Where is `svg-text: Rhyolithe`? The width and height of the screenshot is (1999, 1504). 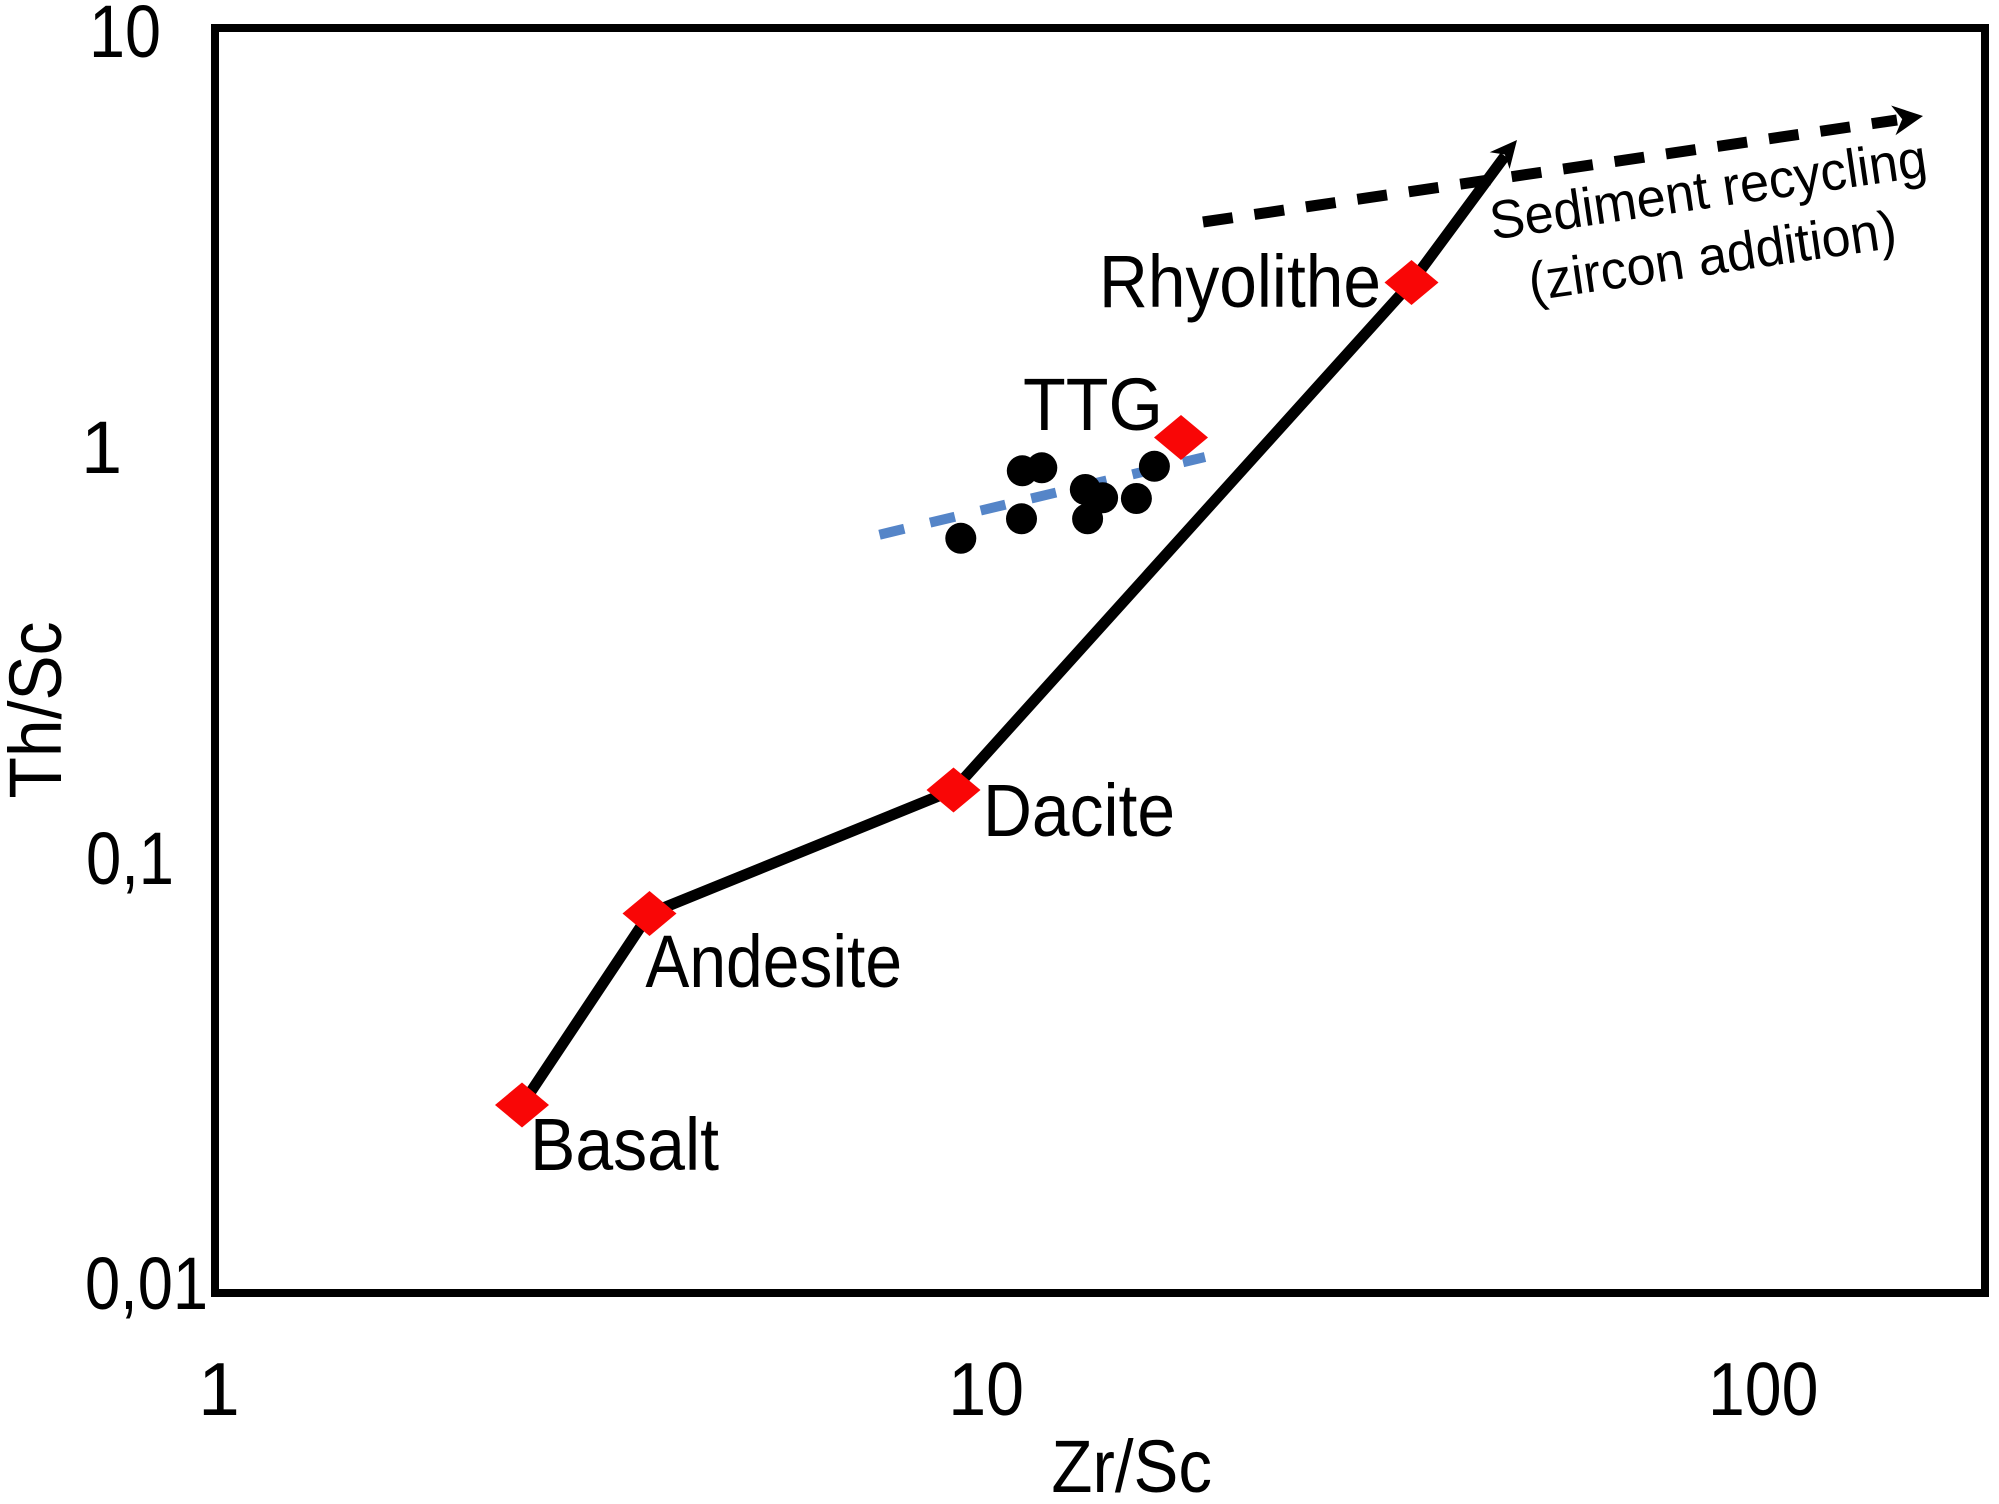
svg-text: Rhyolithe is located at coordinates (1240, 281).